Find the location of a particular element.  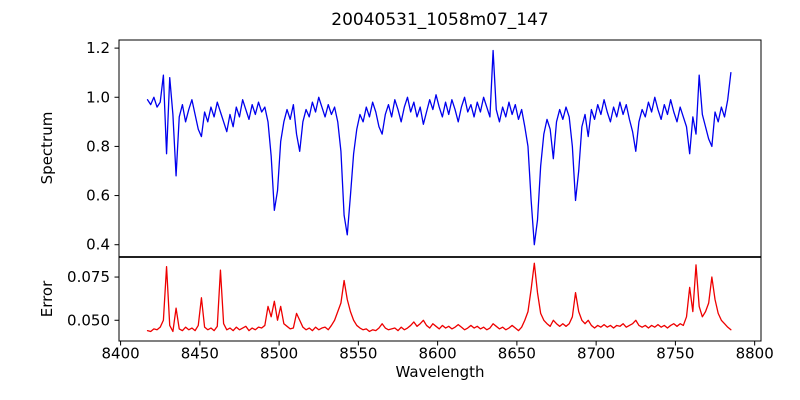

y-tick-label: 0.075 is located at coordinates (88, 277).